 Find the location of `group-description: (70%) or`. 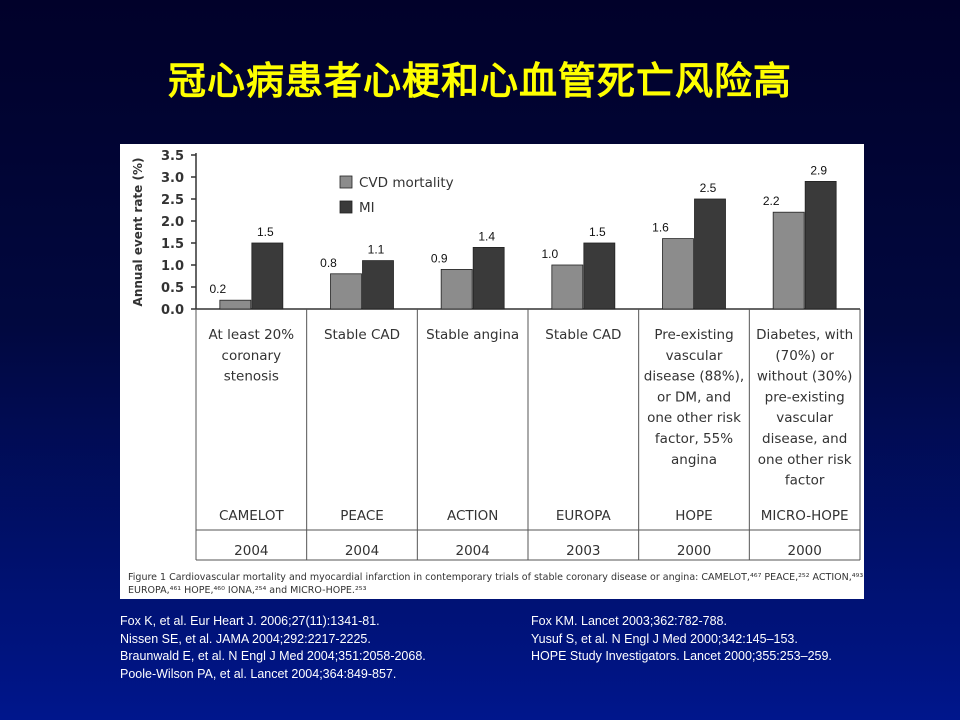

group-description: (70%) or is located at coordinates (804, 356).